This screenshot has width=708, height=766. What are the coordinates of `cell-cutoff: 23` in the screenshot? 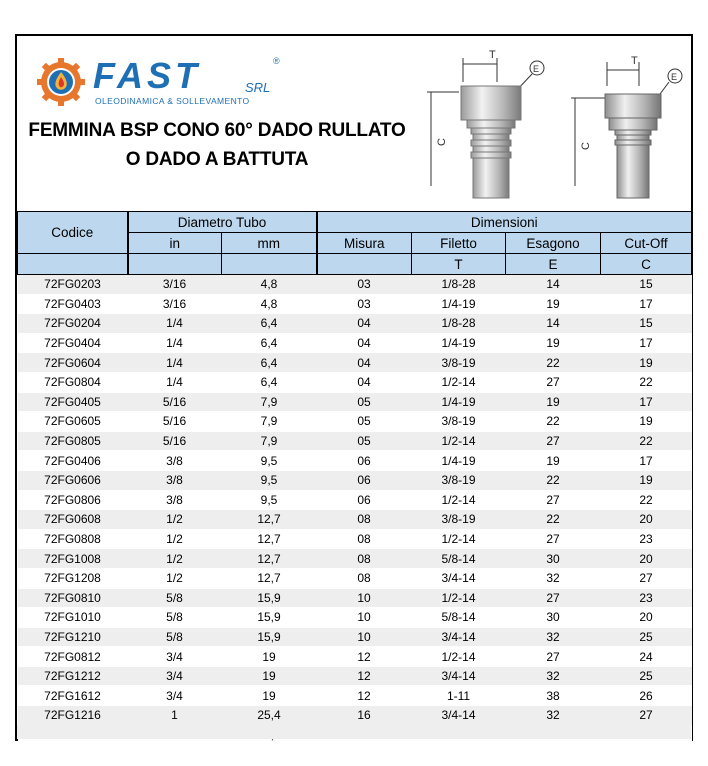 It's located at (646, 598).